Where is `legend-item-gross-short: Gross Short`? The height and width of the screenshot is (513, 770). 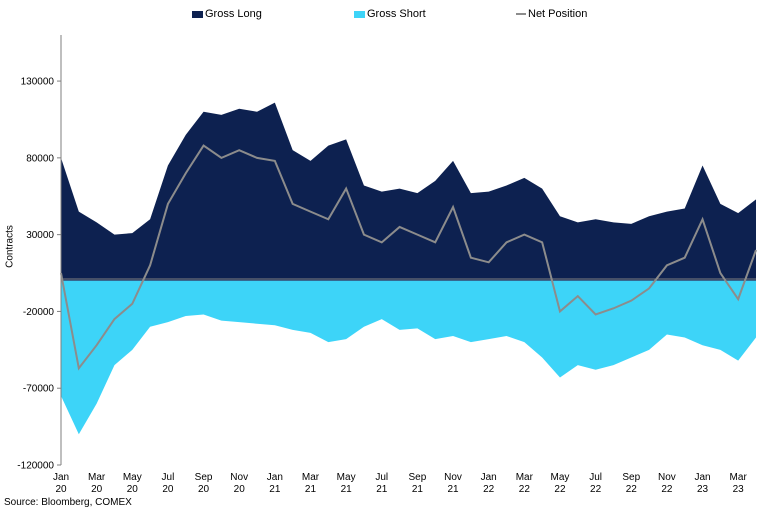
legend-item-gross-short: Gross Short is located at coordinates (390, 14).